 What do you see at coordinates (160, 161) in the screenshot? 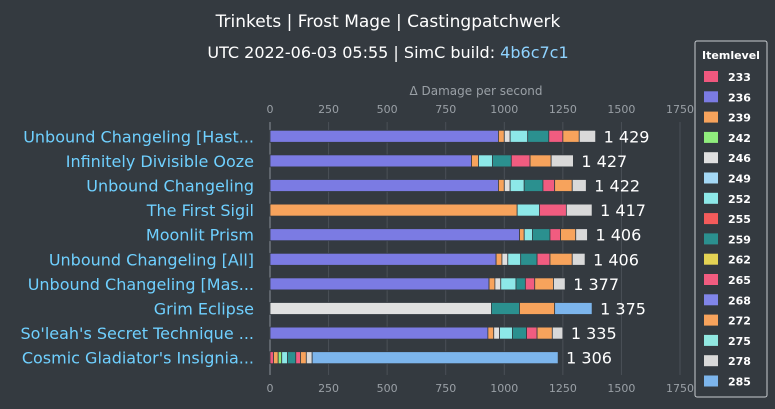
I see `category-label: Infinitely Divisible Ooze` at bounding box center [160, 161].